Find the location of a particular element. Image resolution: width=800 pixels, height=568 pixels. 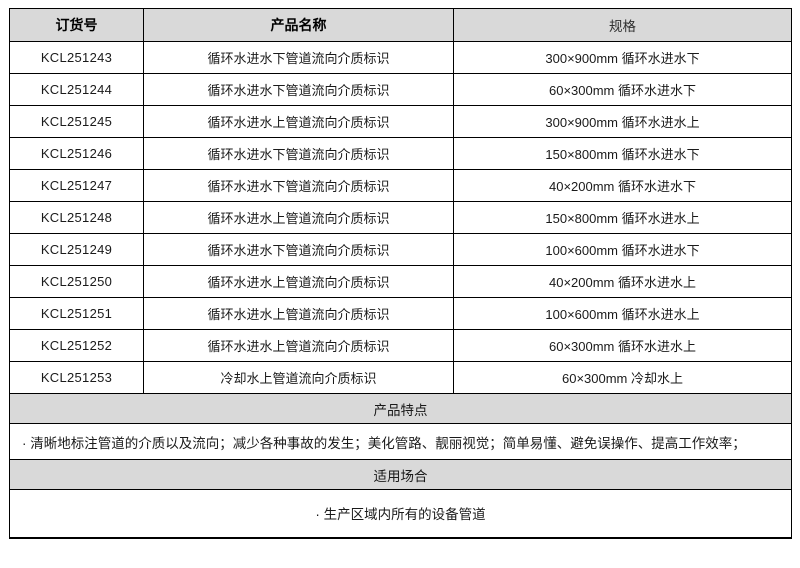

order-no-cell: KCL251249 is located at coordinates (76, 249).